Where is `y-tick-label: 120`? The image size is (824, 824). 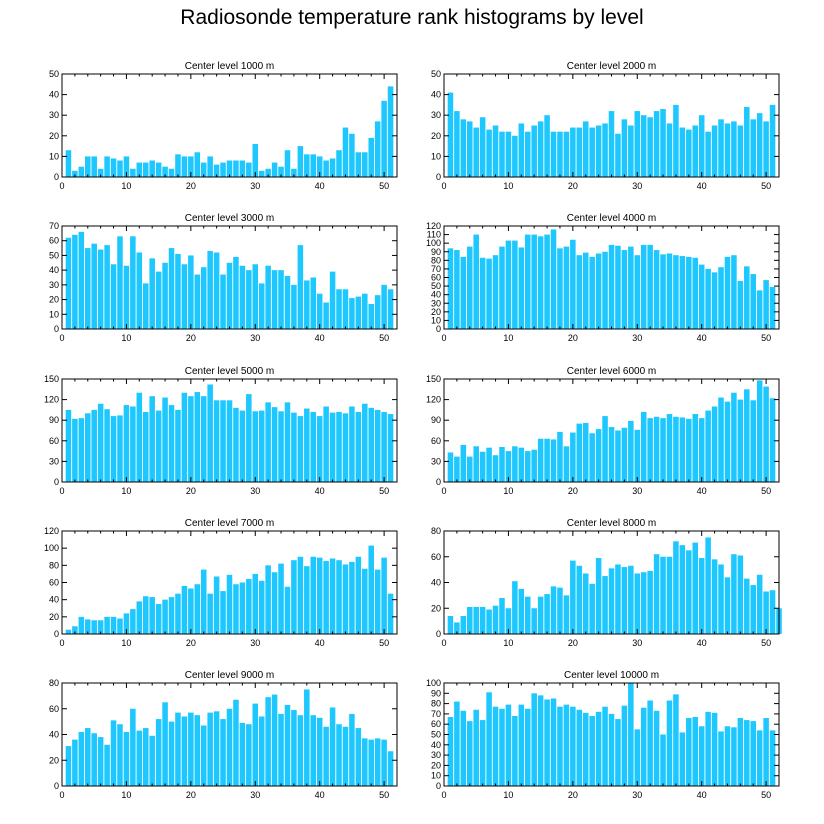
y-tick-label: 120 is located at coordinates (433, 226).